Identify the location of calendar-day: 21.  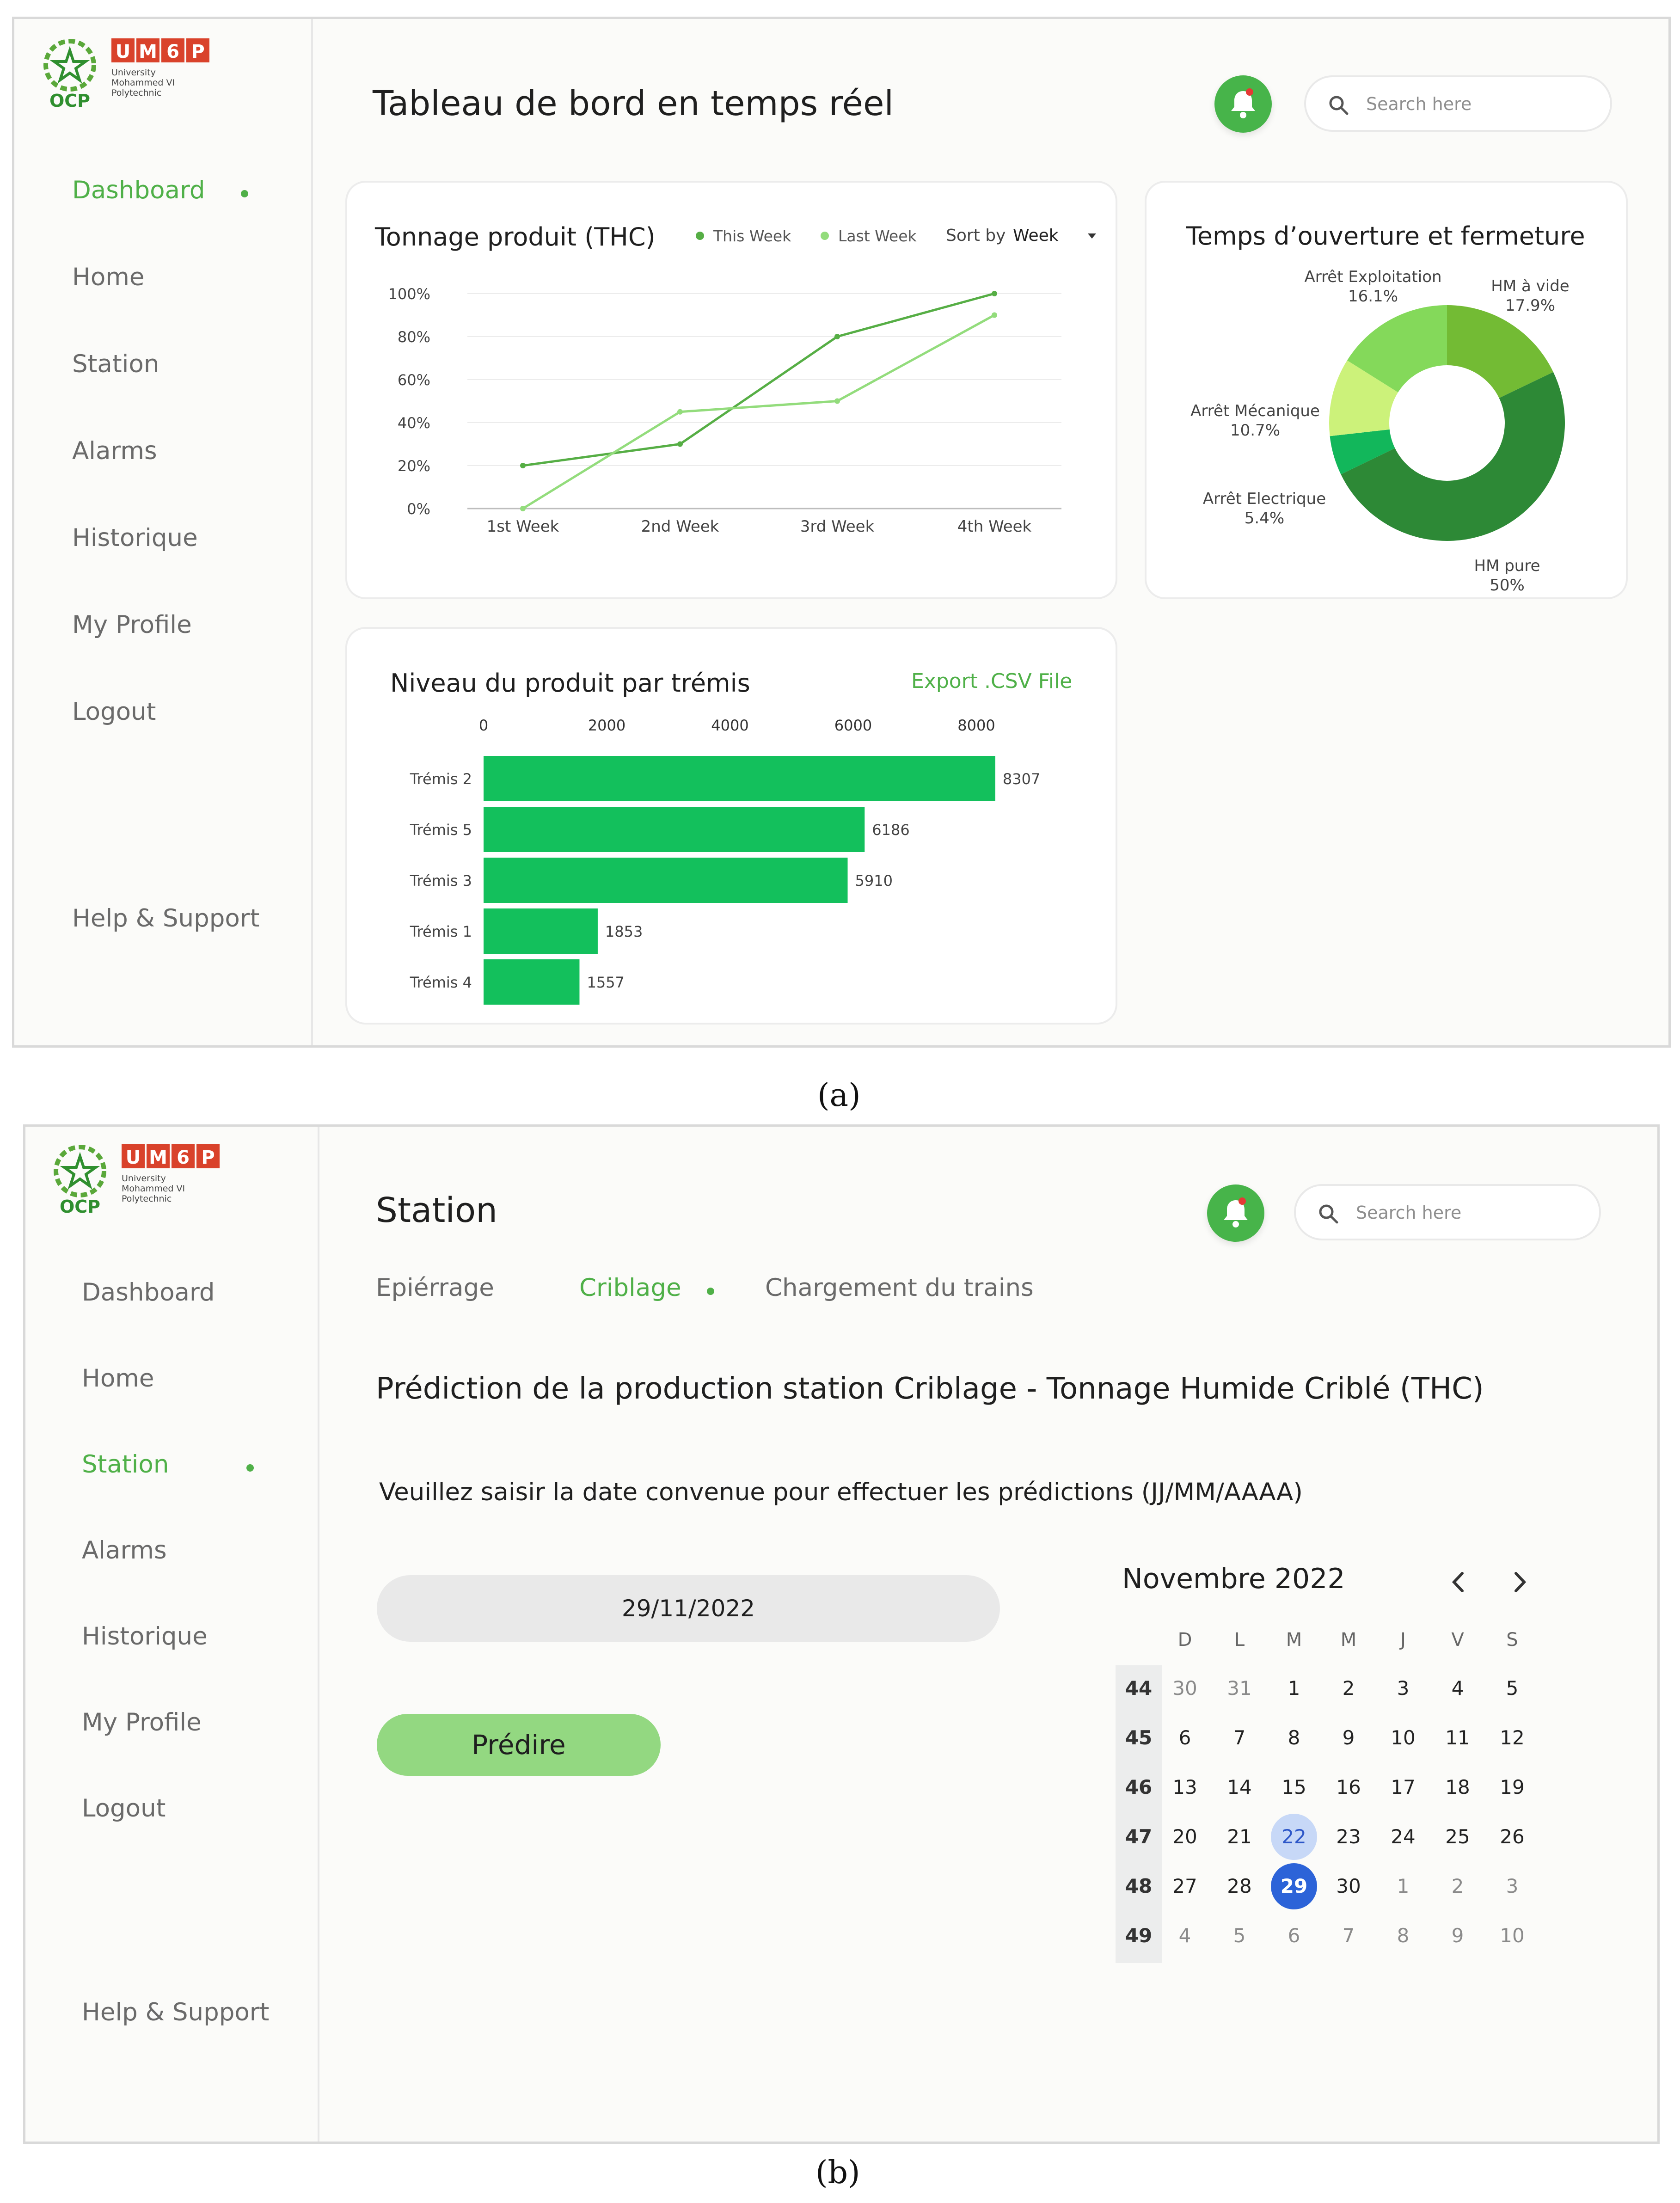
(1239, 1836).